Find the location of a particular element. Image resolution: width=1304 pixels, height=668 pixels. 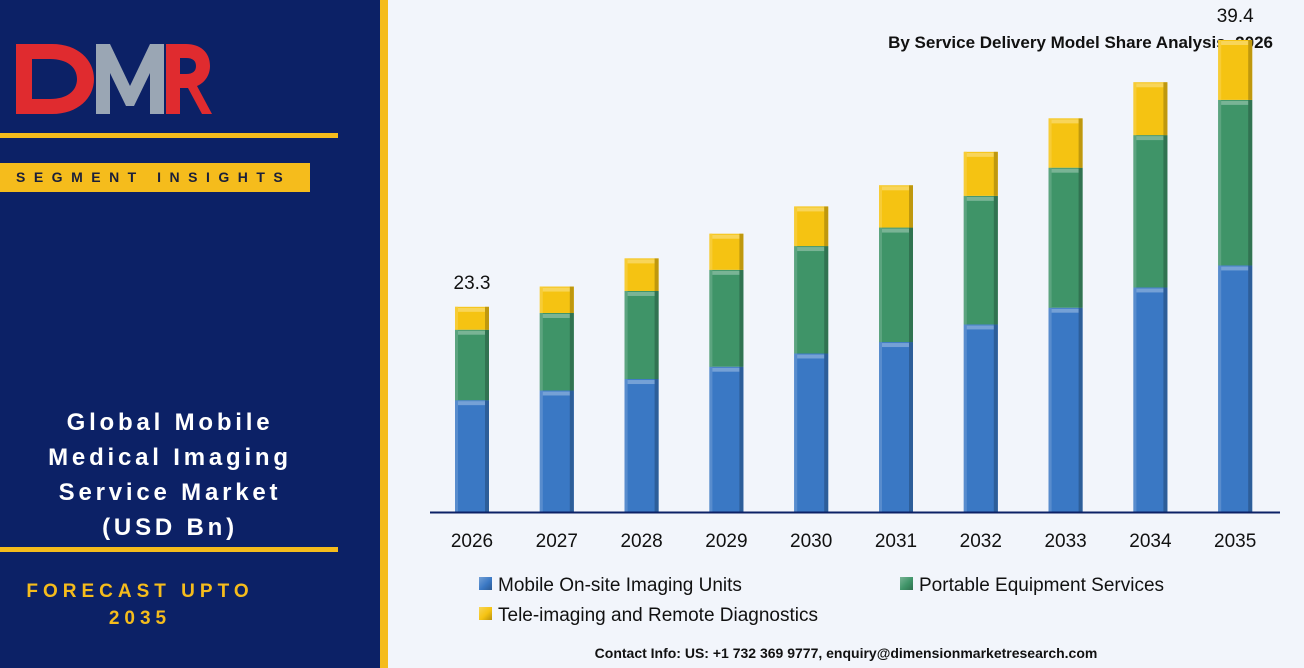

legend-item-tele-imaging-and-remote-diagnostics: Tele-imaging and Remote Diagnostics is located at coordinates (648, 616).